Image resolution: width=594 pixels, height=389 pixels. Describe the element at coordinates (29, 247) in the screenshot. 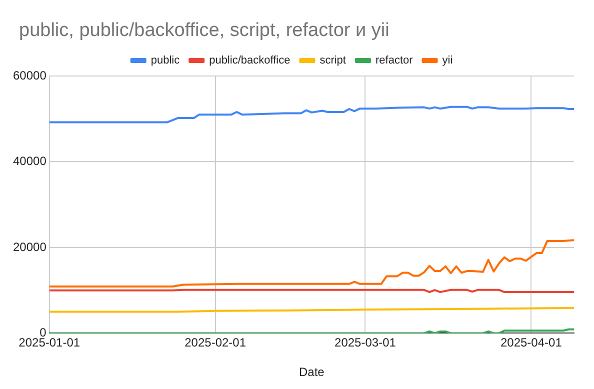

I see `y-tick-label: 20000` at that location.